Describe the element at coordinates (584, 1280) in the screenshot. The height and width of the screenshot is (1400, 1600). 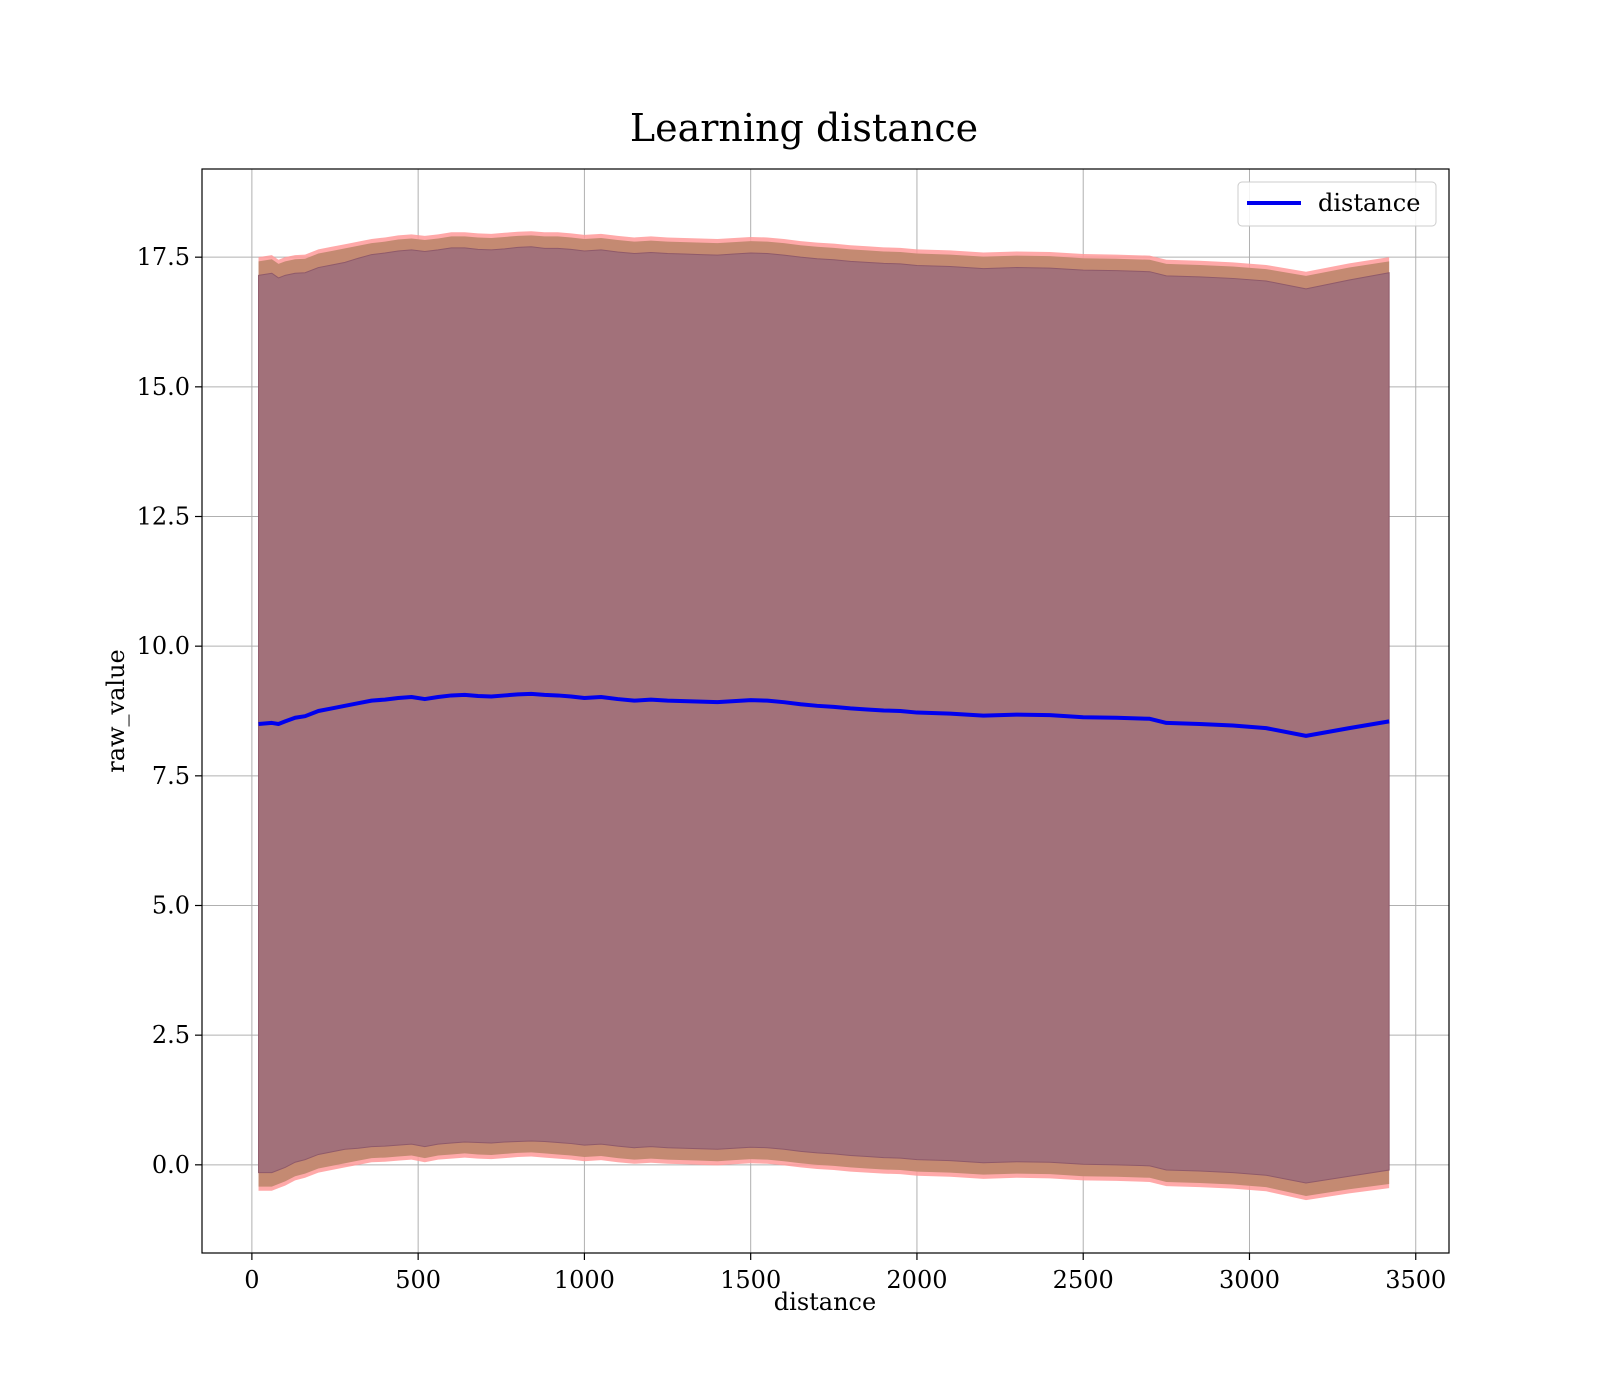
I see `x-tick-label: 1000` at that location.